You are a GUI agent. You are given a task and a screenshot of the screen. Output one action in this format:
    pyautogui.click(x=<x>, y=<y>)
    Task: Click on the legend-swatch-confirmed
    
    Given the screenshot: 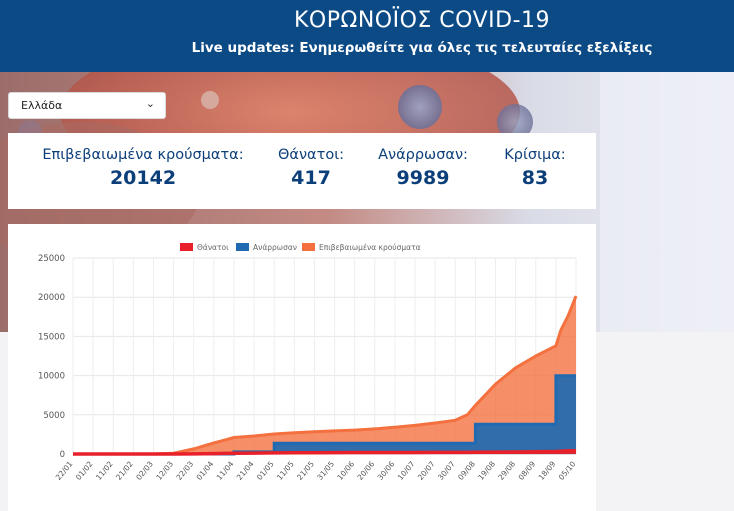 What is the action you would take?
    pyautogui.click(x=308, y=247)
    